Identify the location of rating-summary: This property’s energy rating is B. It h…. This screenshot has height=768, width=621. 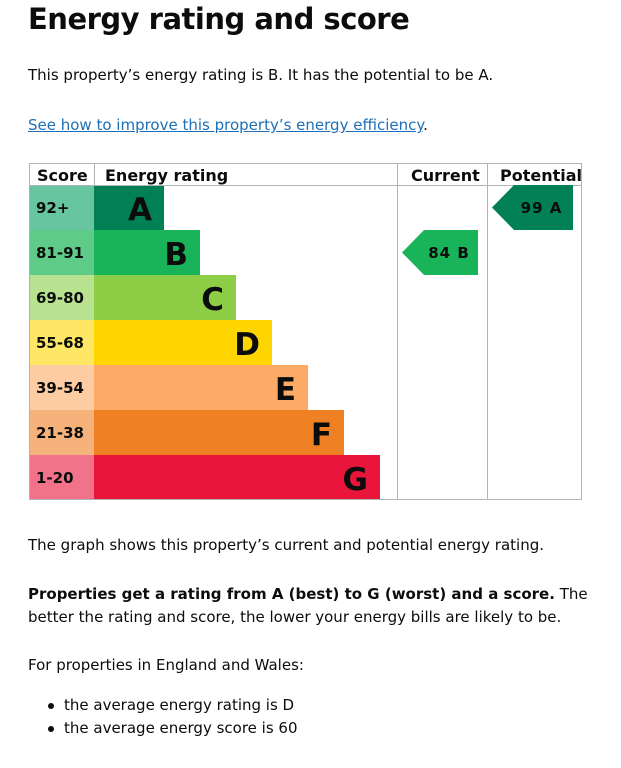
(261, 75).